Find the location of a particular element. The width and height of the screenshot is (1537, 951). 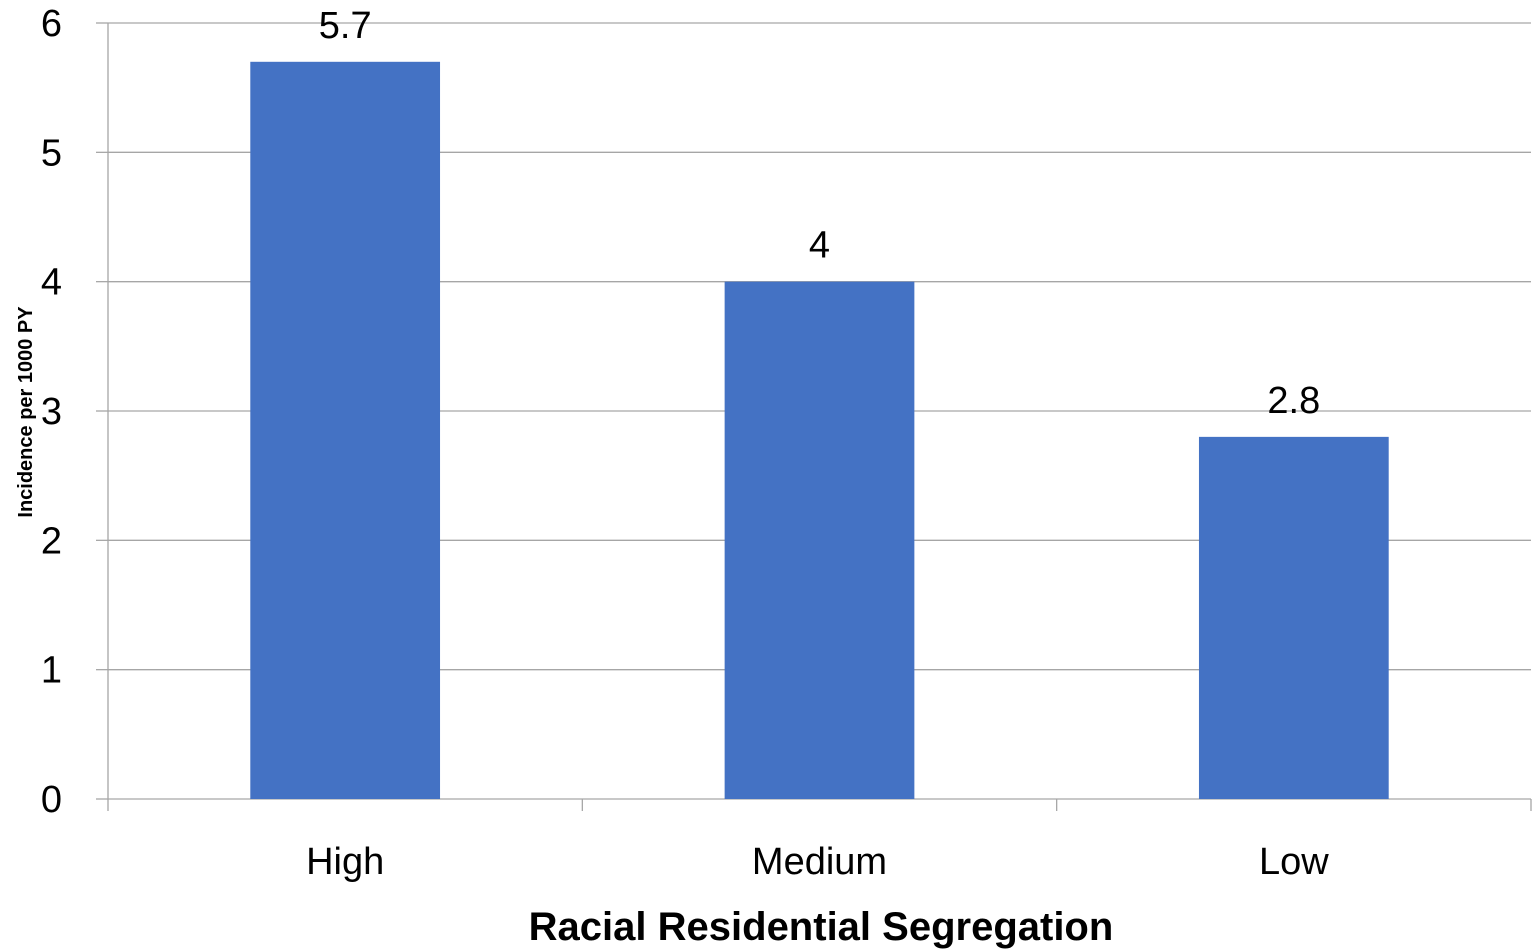

category-label-low: Low is located at coordinates (1294, 862).